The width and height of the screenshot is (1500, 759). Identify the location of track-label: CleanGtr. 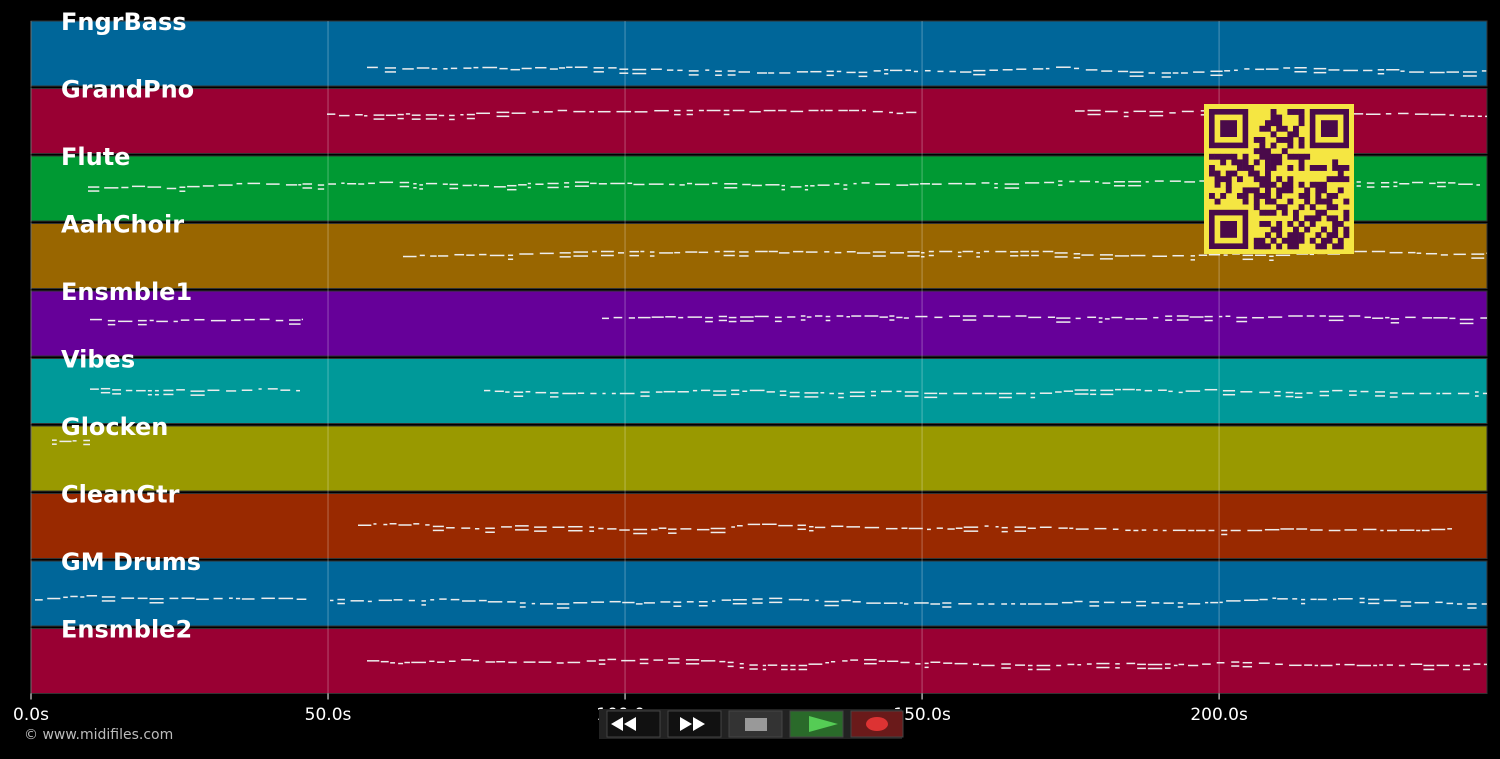
(120, 495).